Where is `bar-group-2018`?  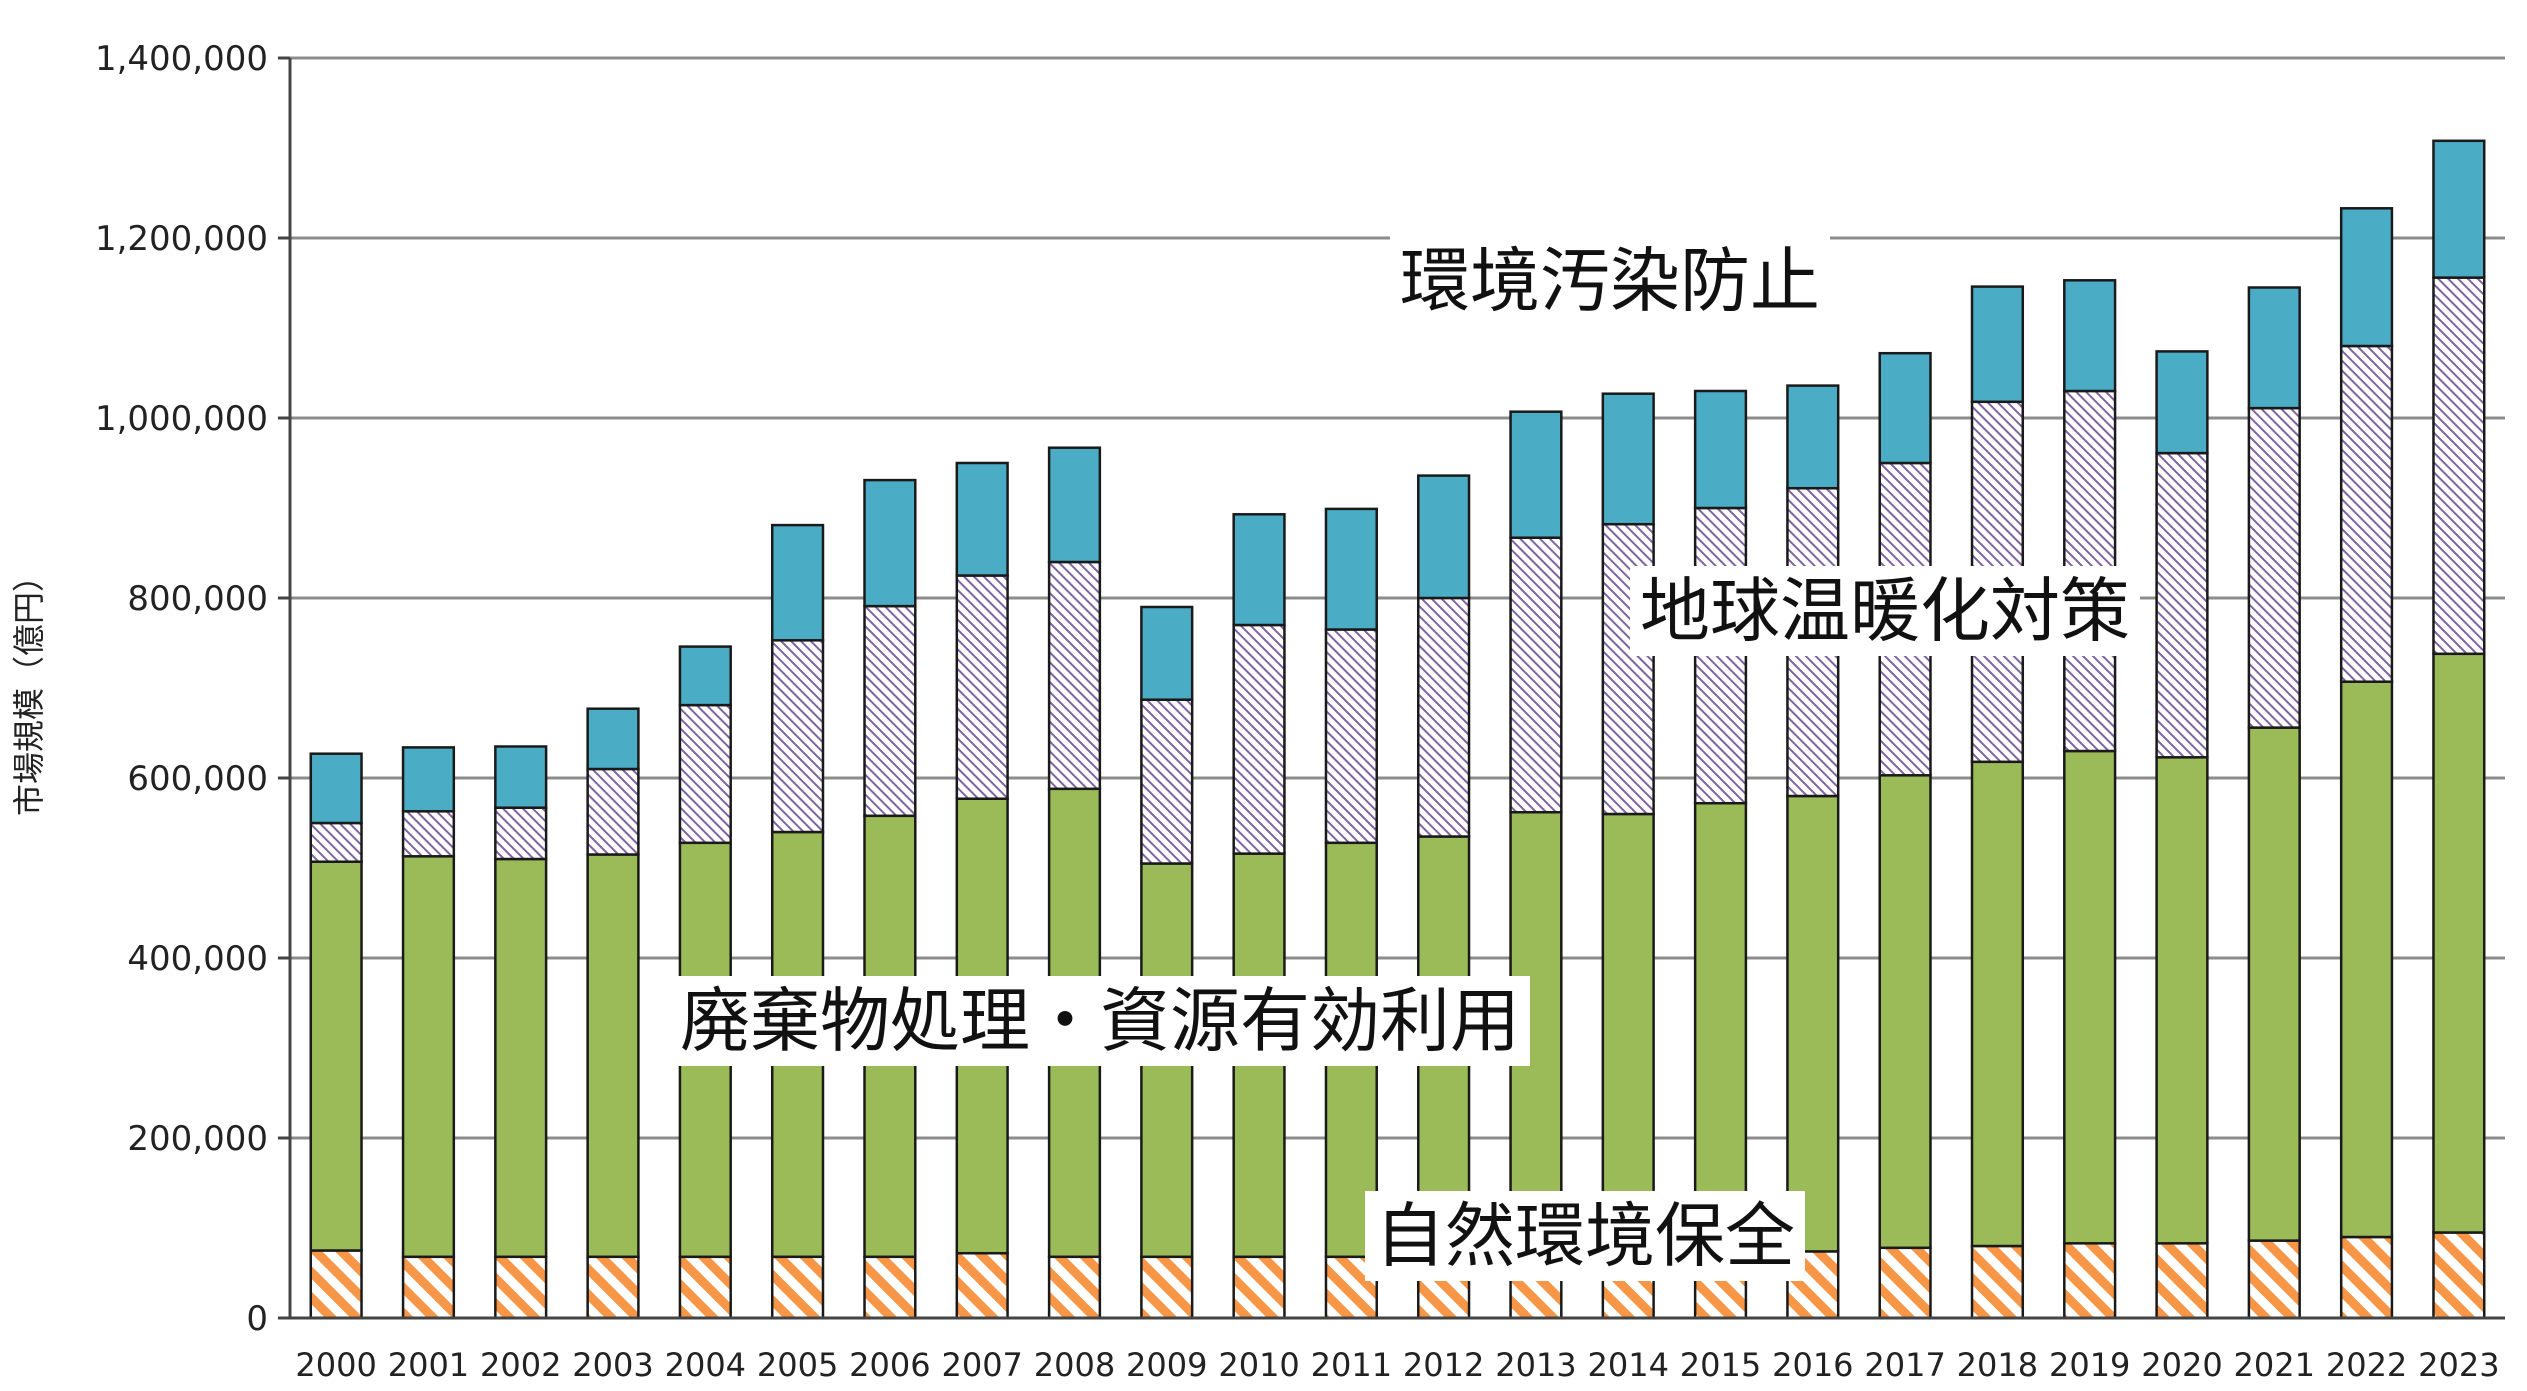
bar-group-2018 is located at coordinates (1997, 802).